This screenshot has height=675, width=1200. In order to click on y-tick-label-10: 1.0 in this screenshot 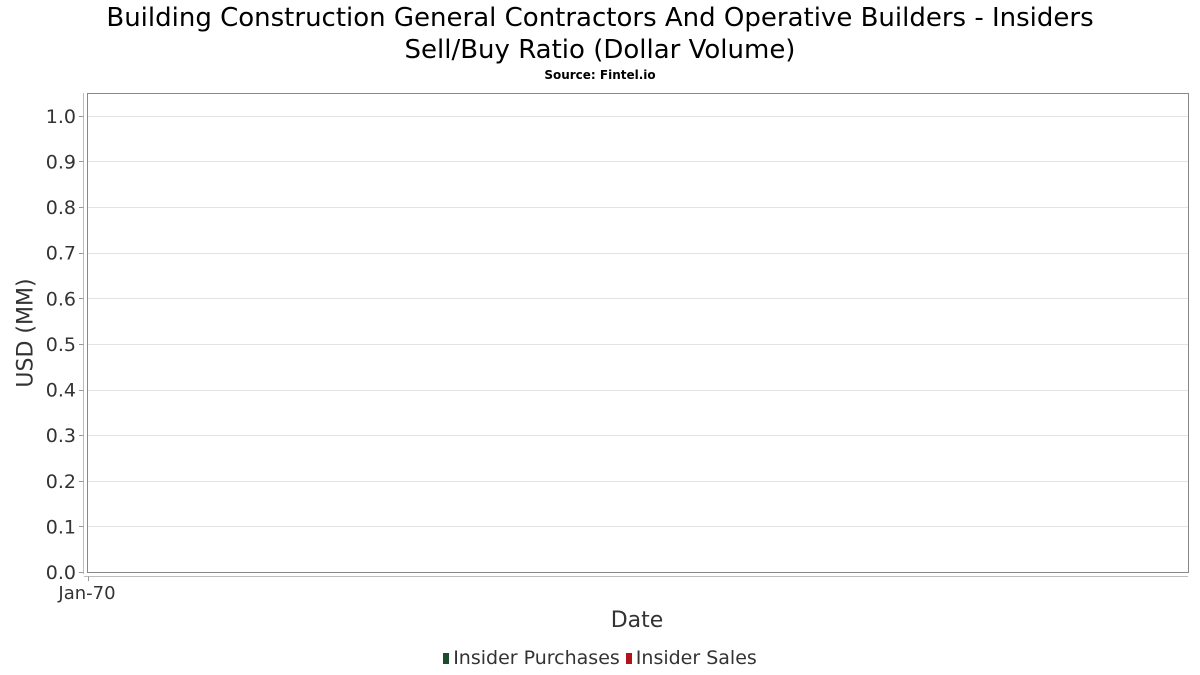, I will do `click(61, 117)`.